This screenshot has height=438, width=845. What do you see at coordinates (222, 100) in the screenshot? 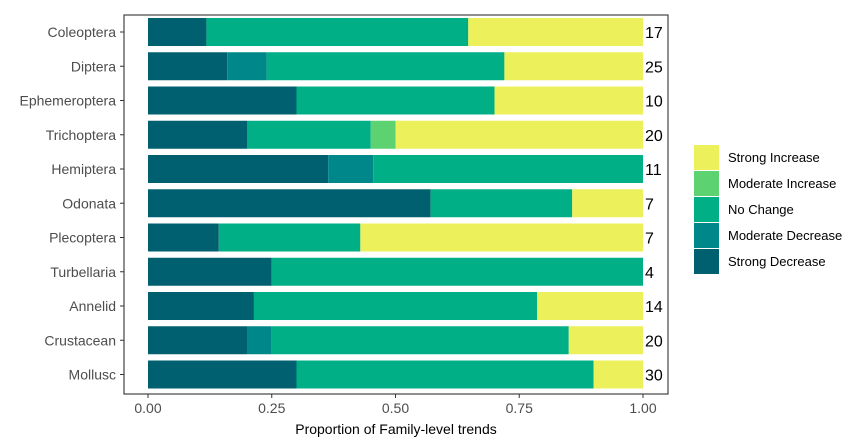
I see `bar-segment-ephemeroptera-strong-decrease` at bounding box center [222, 100].